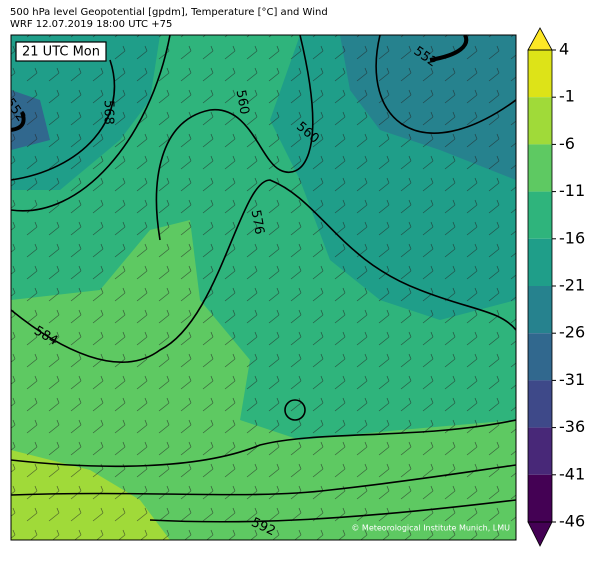 This screenshot has width=603, height=562. I want to click on colorbar-tick-label: -36, so click(572, 426).